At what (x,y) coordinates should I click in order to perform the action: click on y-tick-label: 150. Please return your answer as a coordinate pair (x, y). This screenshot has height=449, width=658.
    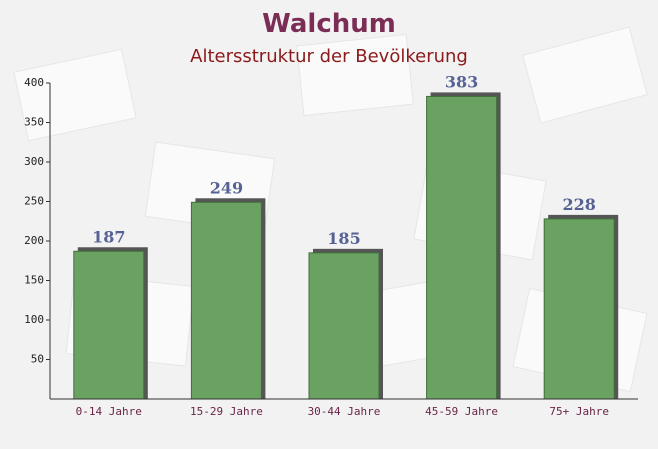
    Looking at the image, I should click on (34, 280).